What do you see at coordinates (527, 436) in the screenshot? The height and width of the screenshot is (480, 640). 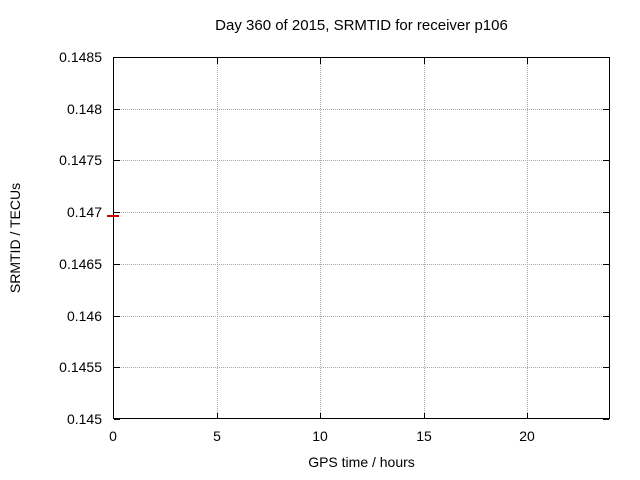 I see `x-tick-label: 20` at bounding box center [527, 436].